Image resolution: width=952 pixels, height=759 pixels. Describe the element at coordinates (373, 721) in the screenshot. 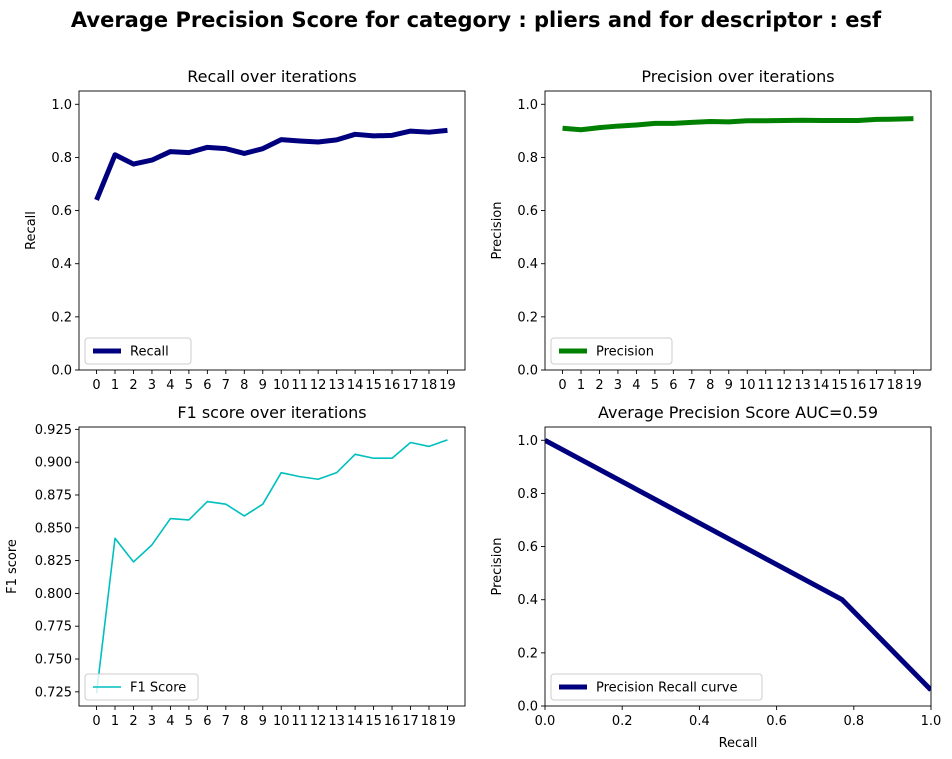

I see `x-tick-label: 15` at that location.